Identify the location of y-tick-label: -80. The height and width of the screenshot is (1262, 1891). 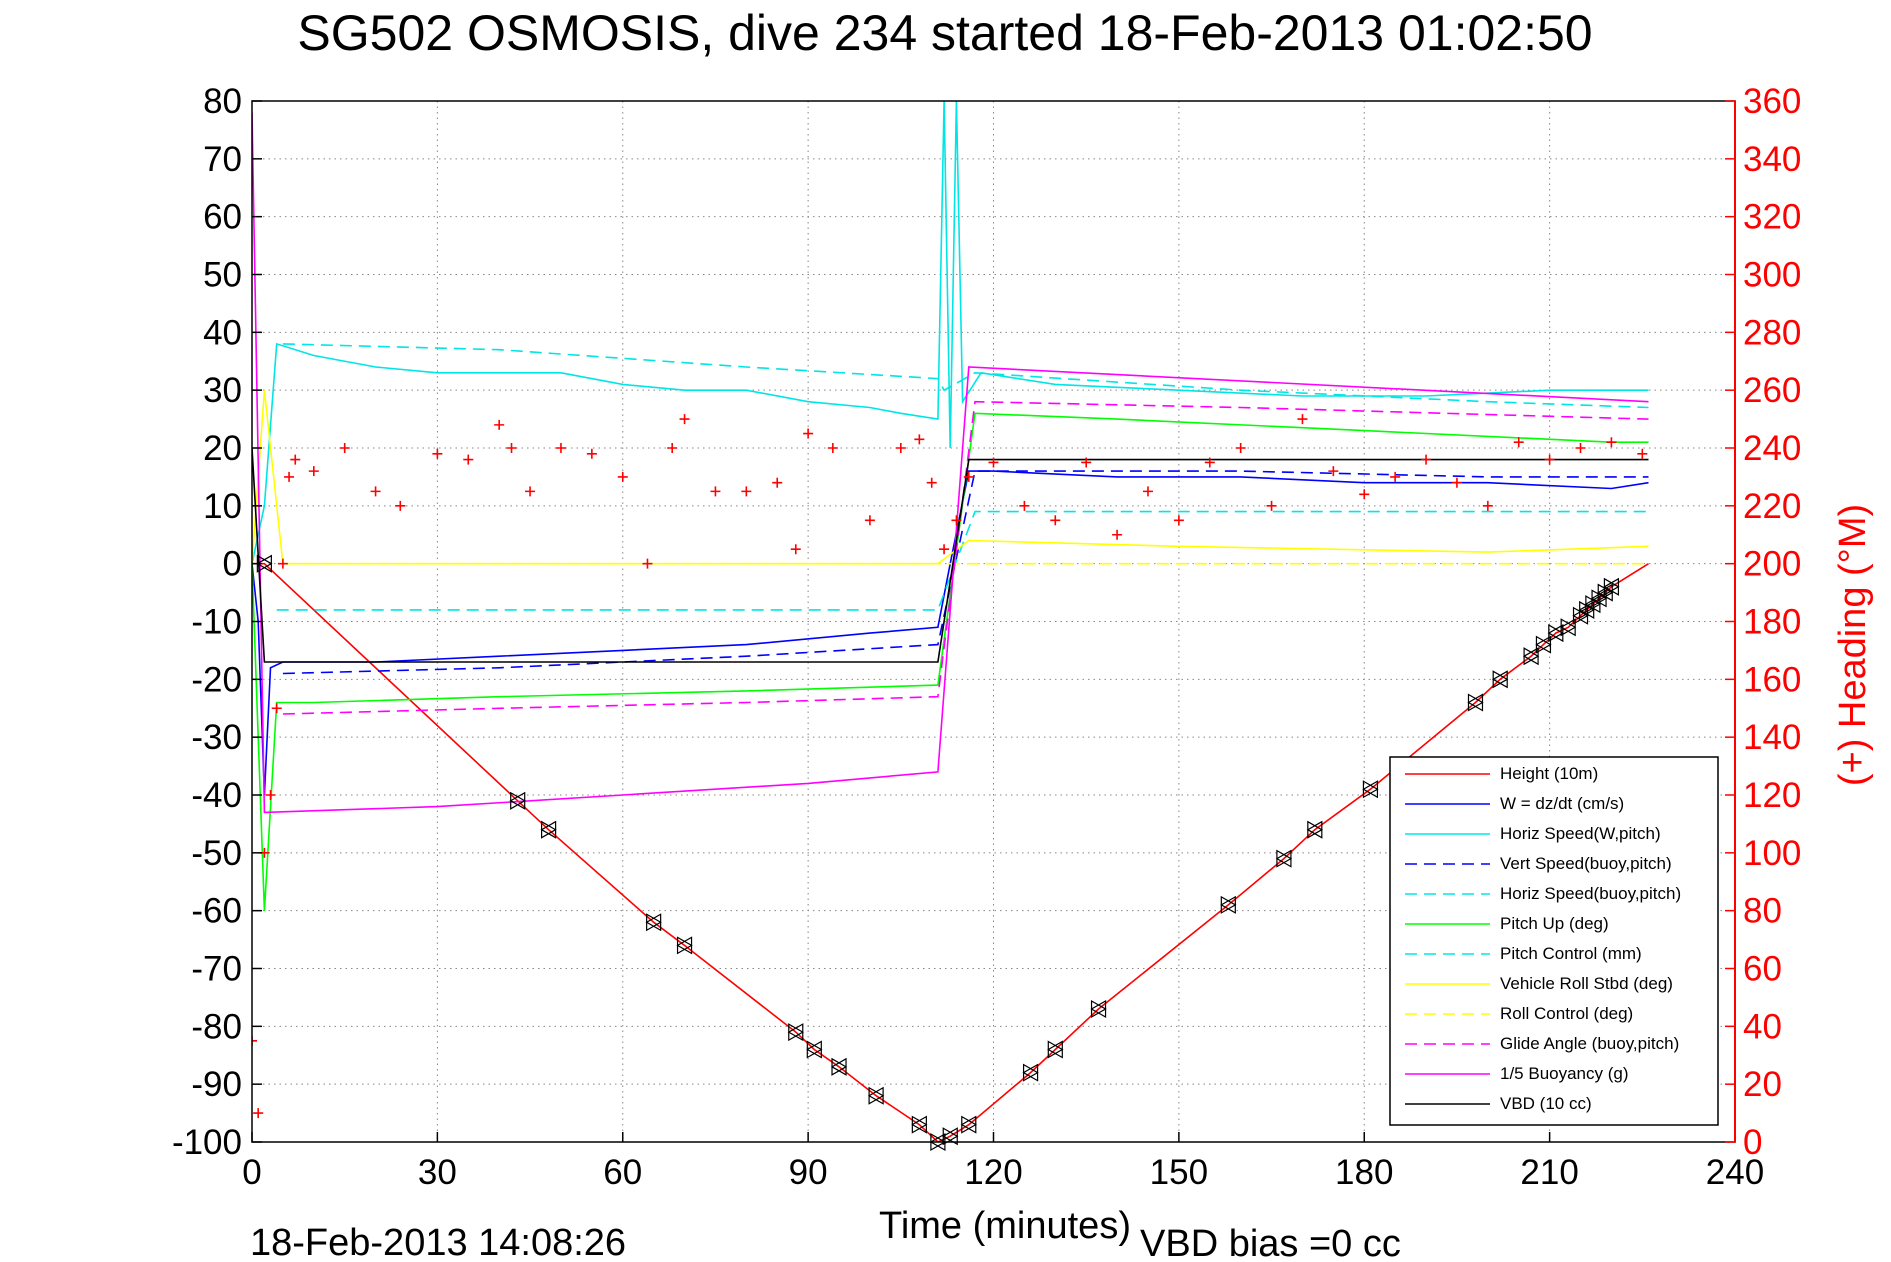
(216, 1026).